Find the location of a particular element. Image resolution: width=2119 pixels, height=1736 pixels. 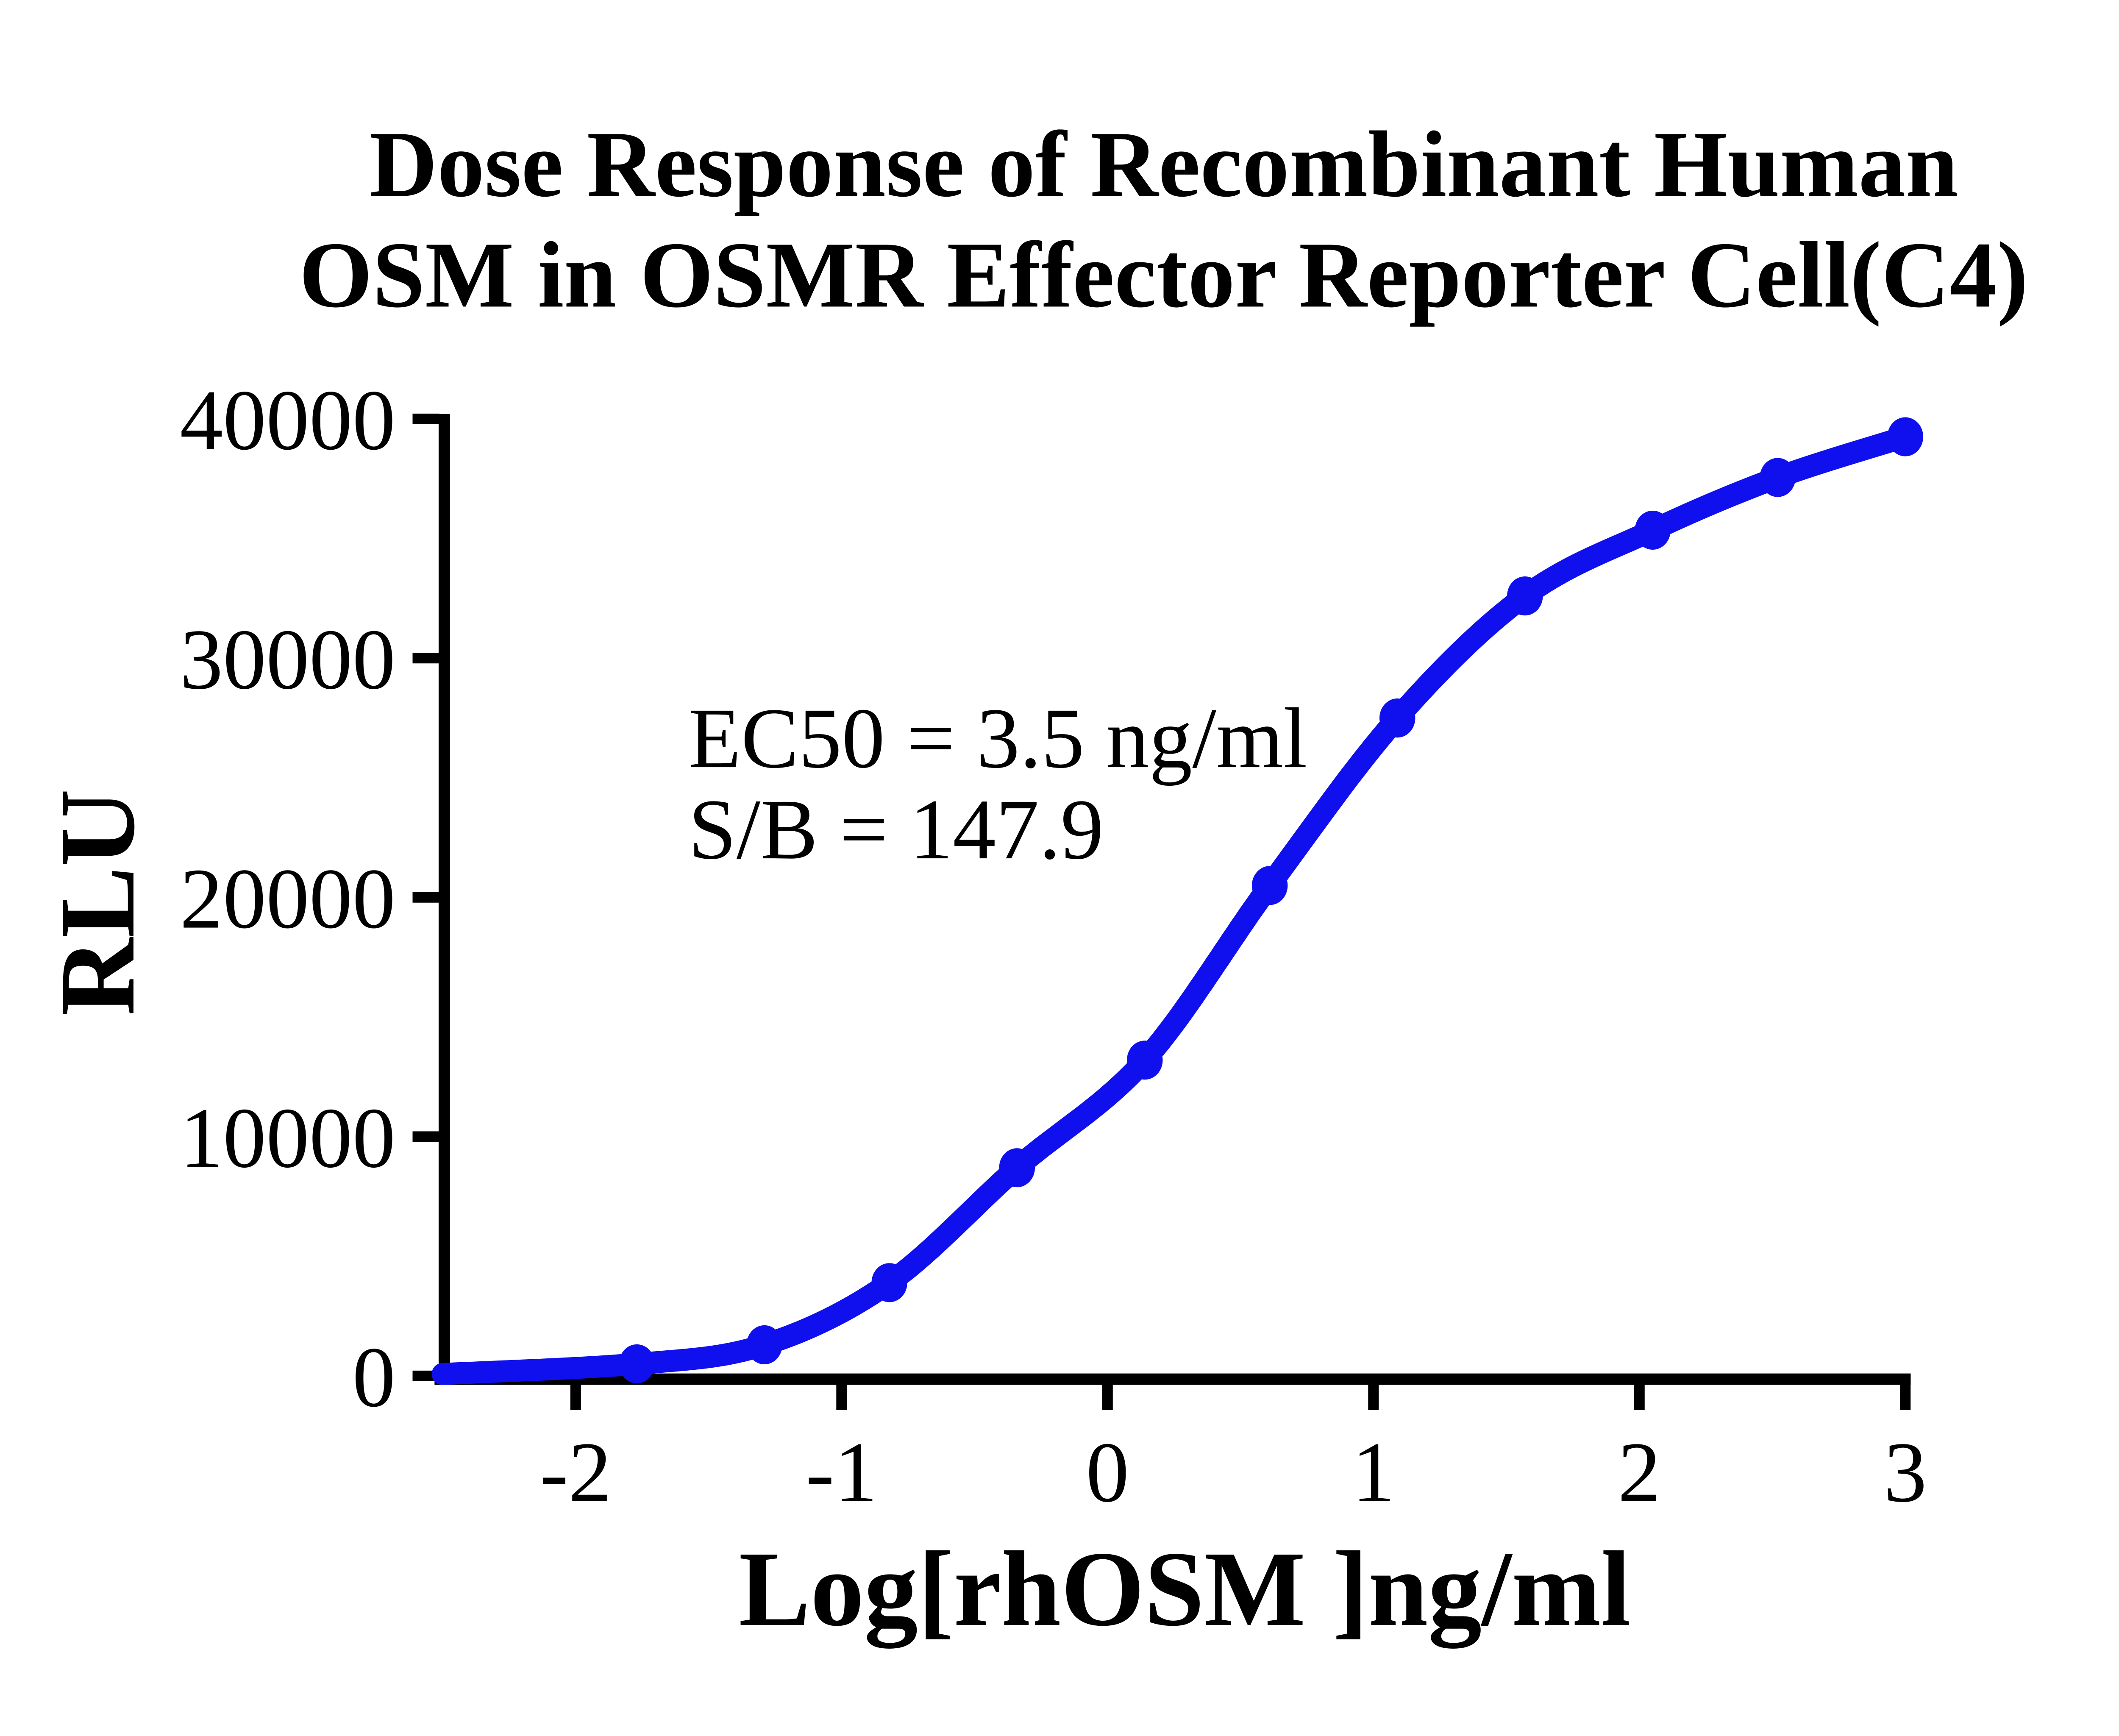

x-tick-label: 2 is located at coordinates (1640, 1472).